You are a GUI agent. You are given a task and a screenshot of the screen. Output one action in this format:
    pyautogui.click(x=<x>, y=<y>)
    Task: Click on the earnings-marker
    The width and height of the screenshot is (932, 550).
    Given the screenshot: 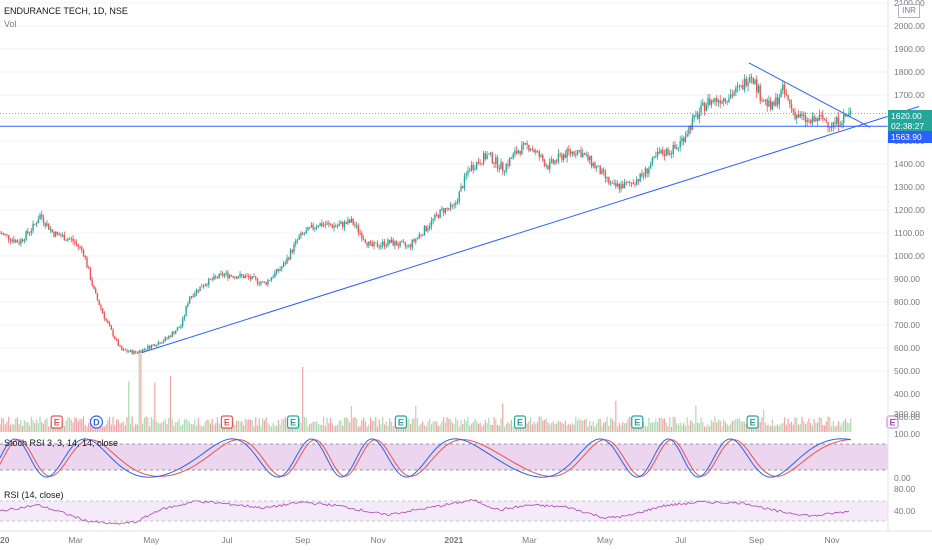 What is the action you would take?
    pyautogui.click(x=637, y=422)
    